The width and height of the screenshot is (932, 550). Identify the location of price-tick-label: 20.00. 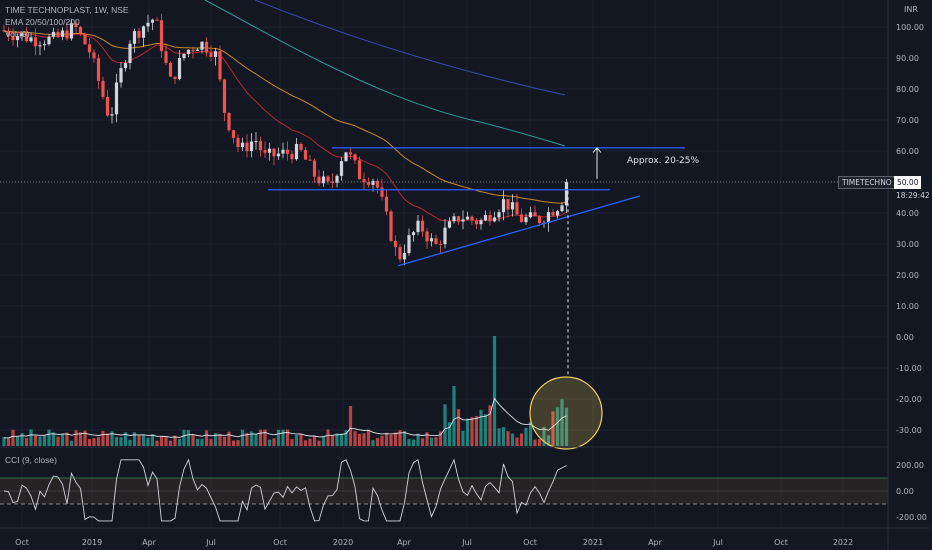
(907, 275).